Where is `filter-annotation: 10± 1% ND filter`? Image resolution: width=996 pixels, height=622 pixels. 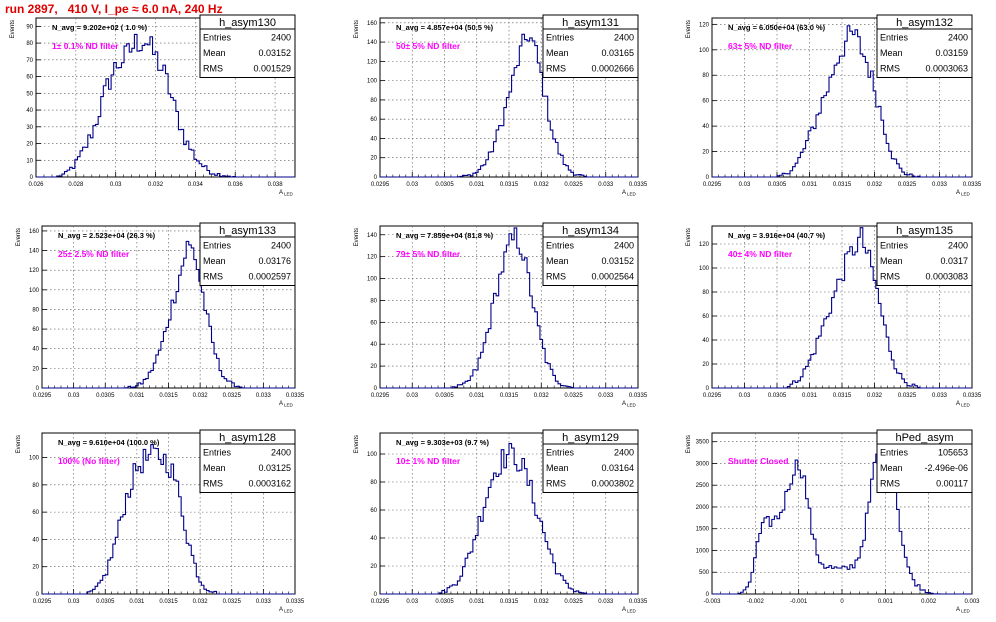
filter-annotation: 10± 1% ND filter is located at coordinates (428, 461).